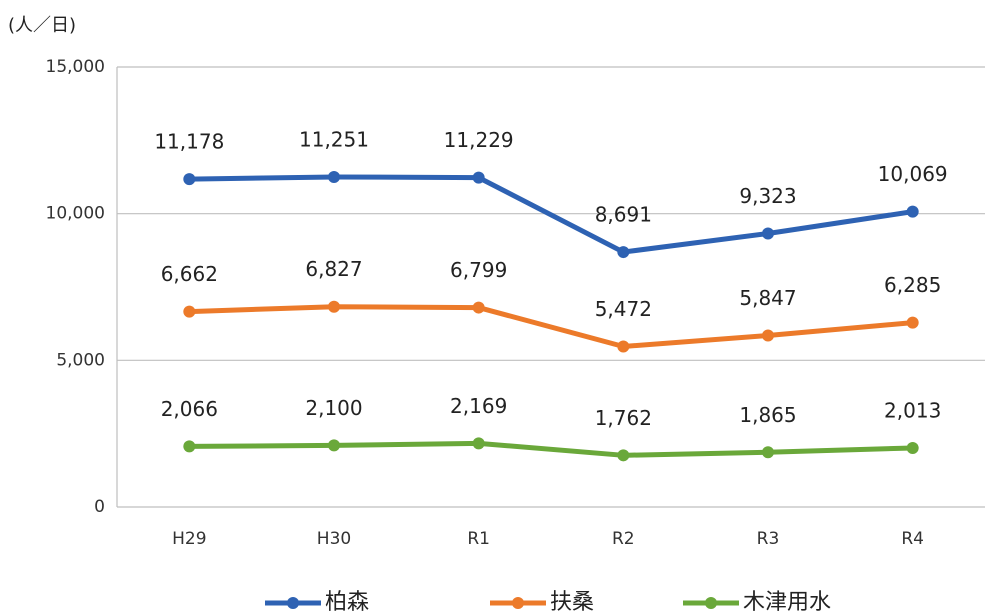 The width and height of the screenshot is (989, 615). I want to click on data-label: 6,827, so click(333, 269).